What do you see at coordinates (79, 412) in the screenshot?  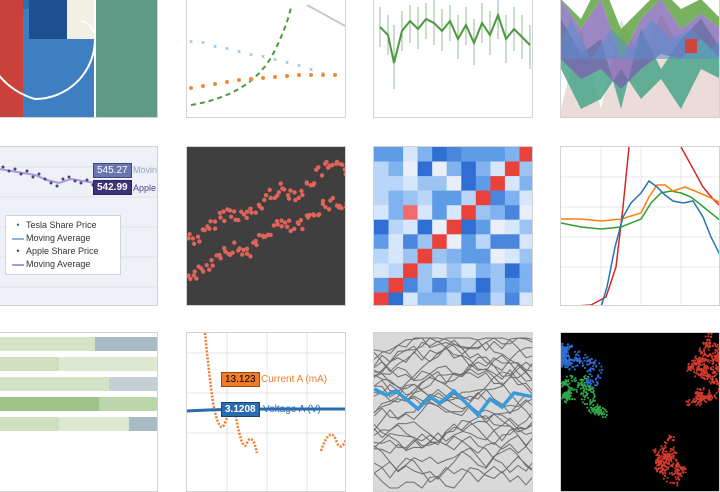 I see `stacked-bar-tile` at bounding box center [79, 412].